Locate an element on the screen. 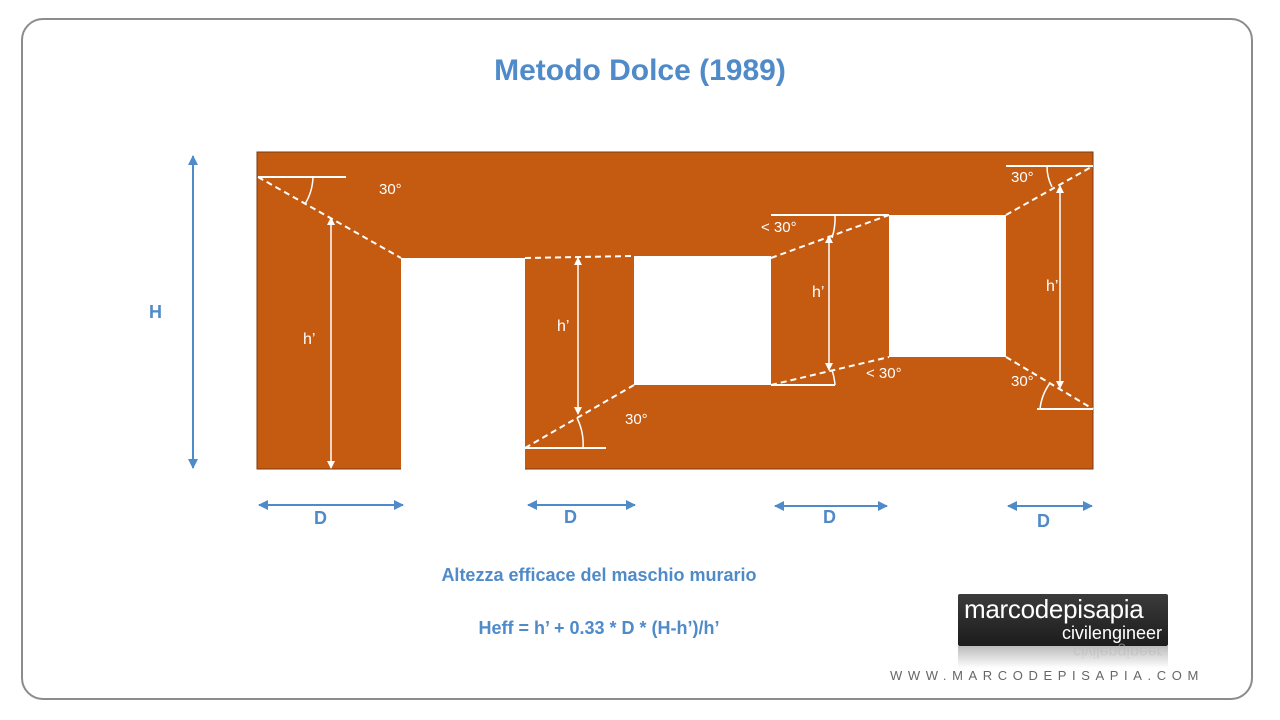 This screenshot has width=1280, height=720. logo-tagline: civilengineer is located at coordinates (1111, 633).